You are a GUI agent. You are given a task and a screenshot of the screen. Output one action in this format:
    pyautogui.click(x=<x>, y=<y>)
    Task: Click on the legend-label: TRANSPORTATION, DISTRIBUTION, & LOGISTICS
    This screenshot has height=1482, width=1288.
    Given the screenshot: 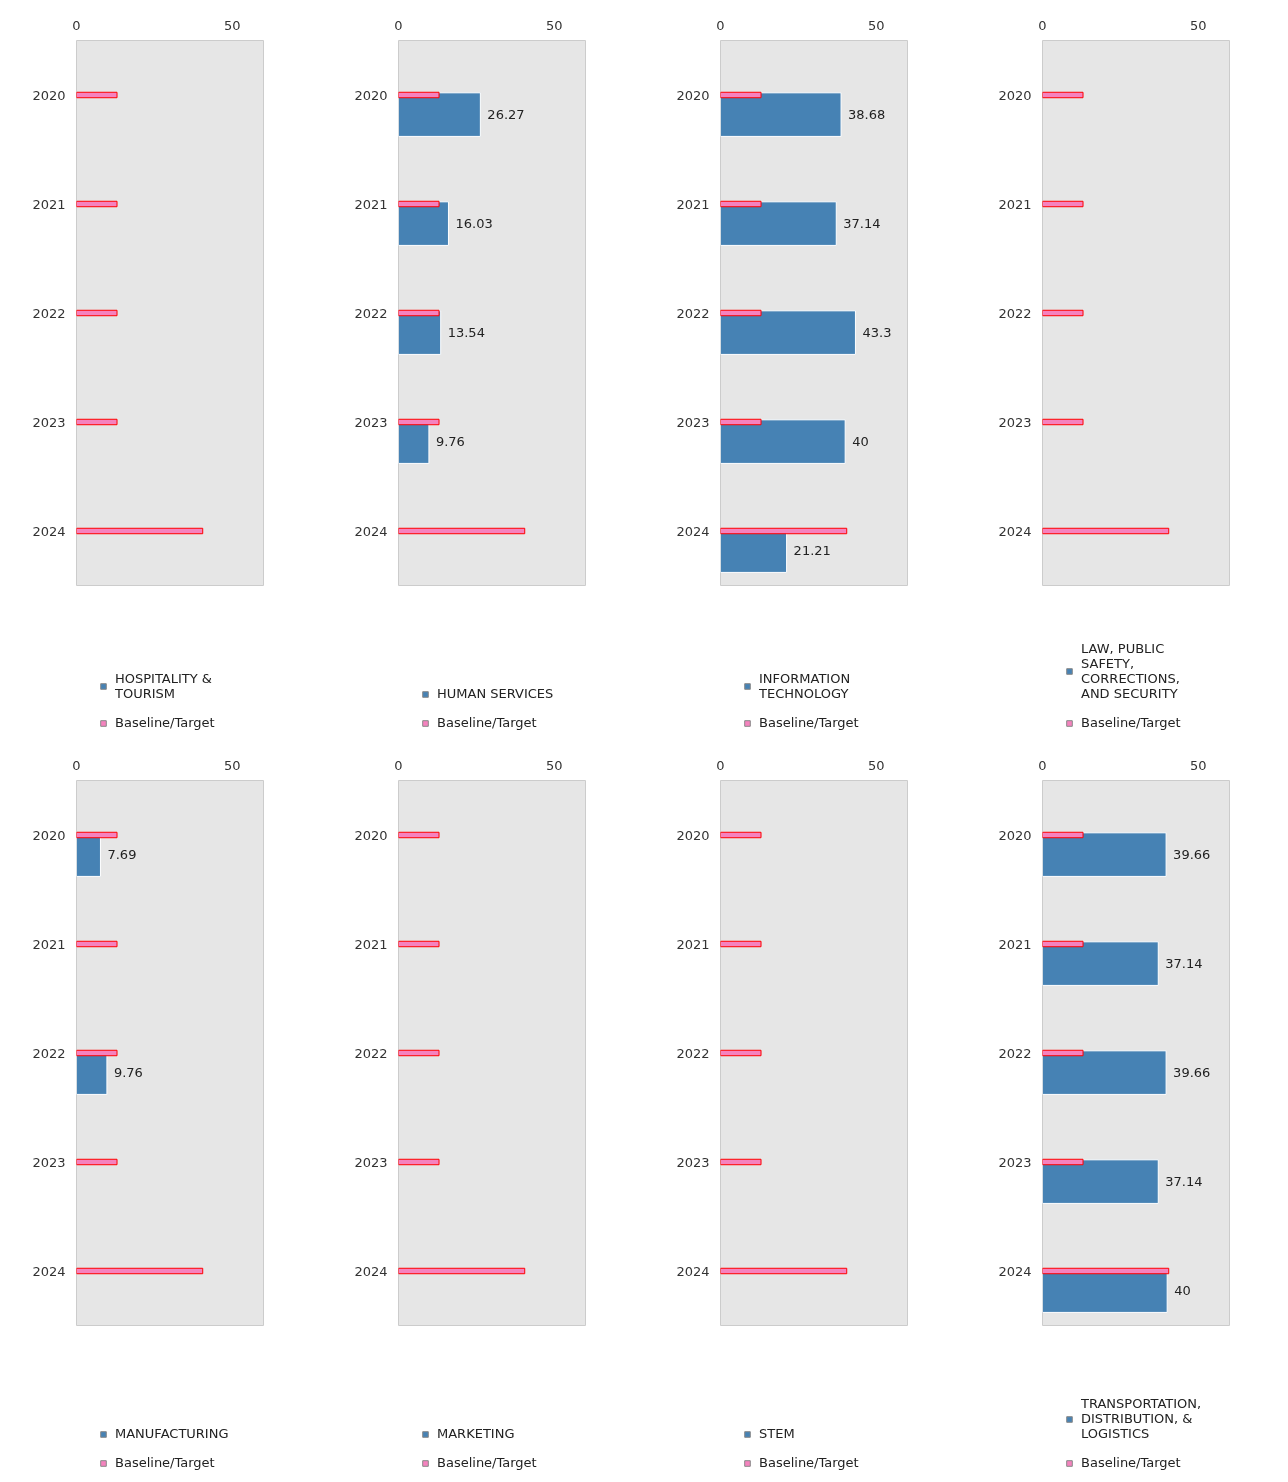 What is the action you would take?
    pyautogui.click(x=1141, y=1418)
    